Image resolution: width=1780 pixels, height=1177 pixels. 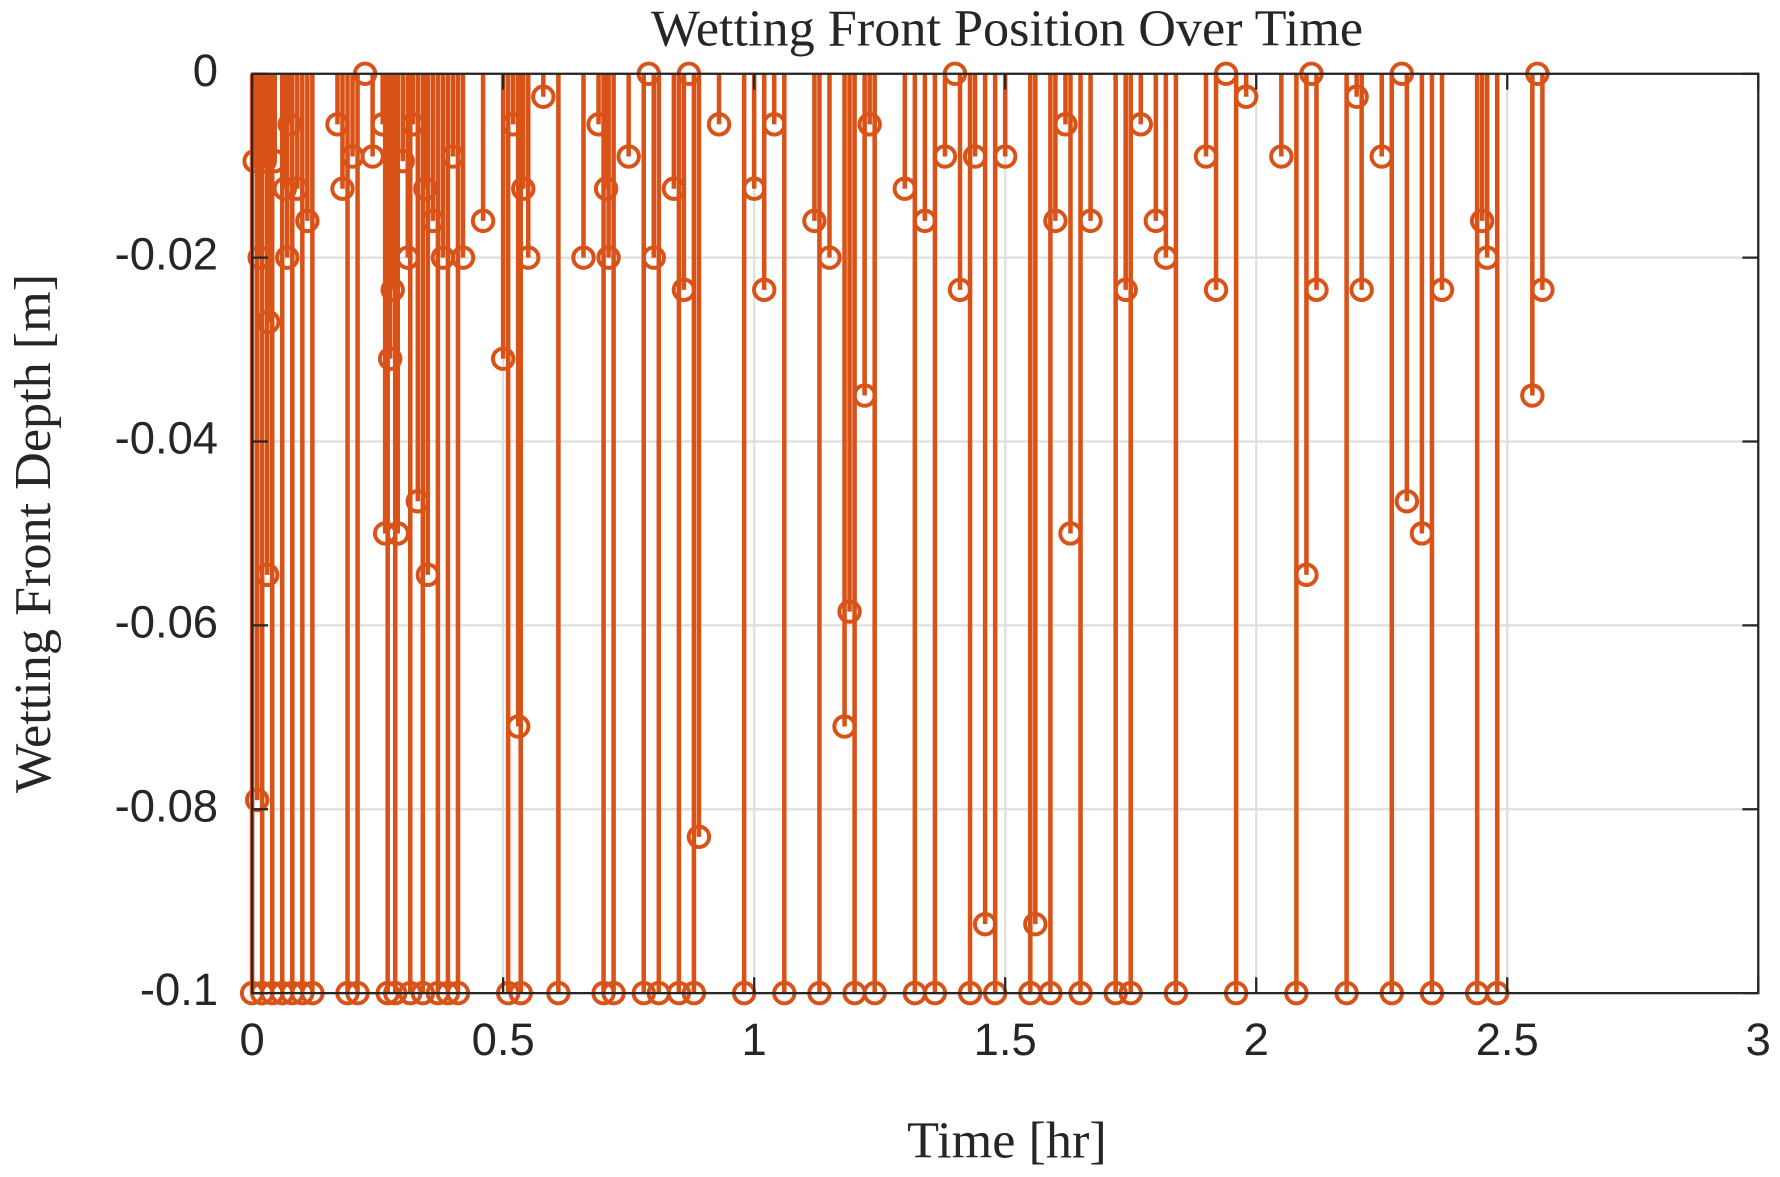 I want to click on y-tick-label: 0, so click(x=205, y=70).